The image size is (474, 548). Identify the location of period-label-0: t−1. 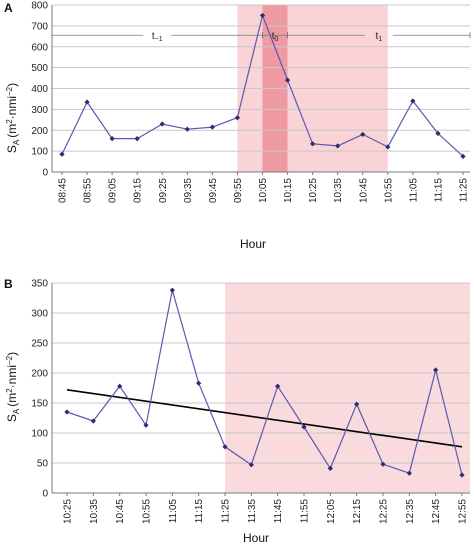
(157, 37).